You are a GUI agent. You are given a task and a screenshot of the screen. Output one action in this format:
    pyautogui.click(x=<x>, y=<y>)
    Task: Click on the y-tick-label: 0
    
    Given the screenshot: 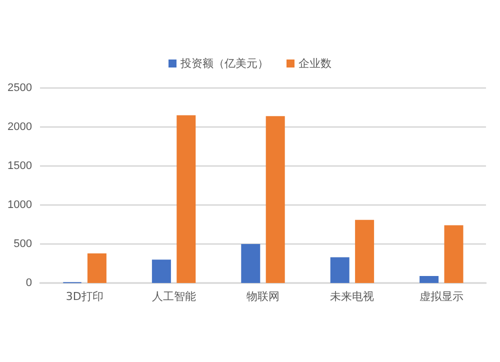 What is the action you would take?
    pyautogui.click(x=29, y=283)
    